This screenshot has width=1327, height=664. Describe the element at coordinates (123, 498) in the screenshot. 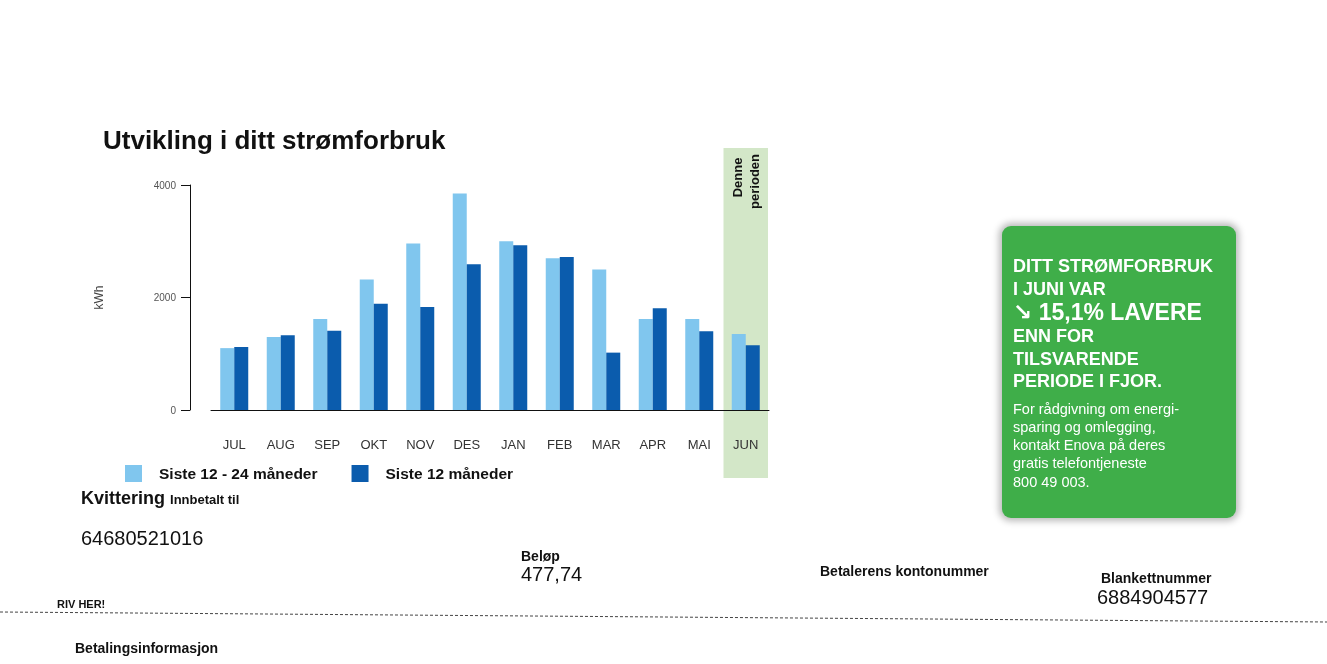

I see `text: Kvittering` at that location.